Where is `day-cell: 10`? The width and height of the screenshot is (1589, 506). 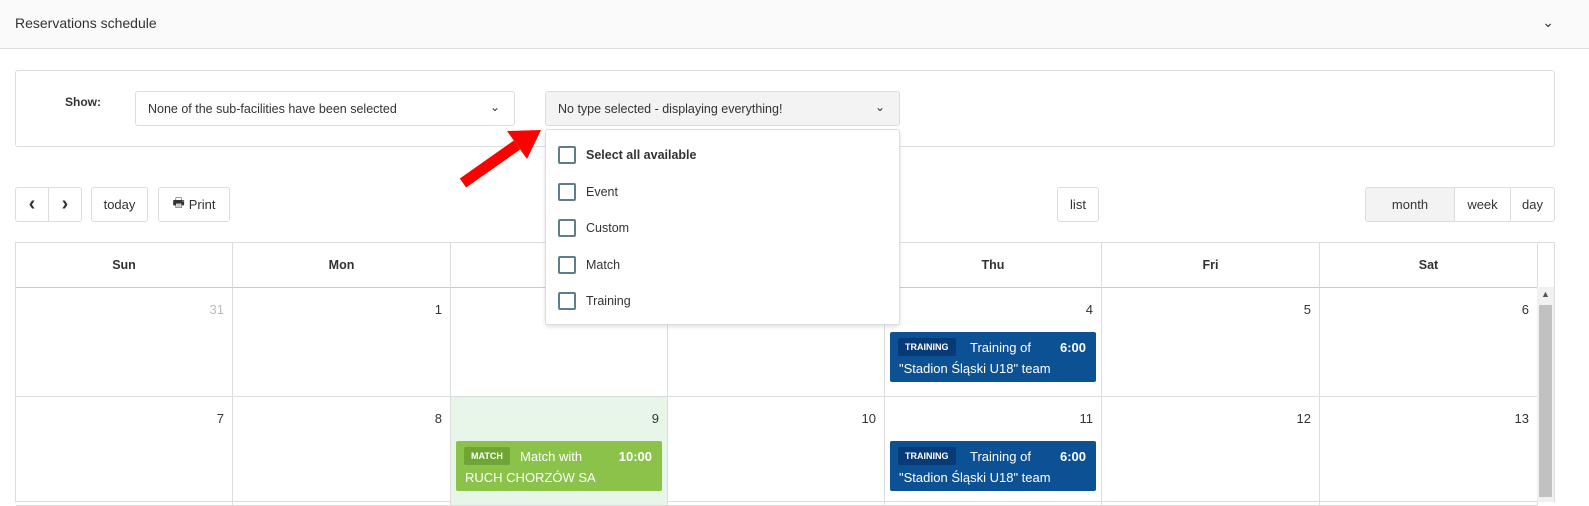
day-cell: 10 is located at coordinates (776, 451).